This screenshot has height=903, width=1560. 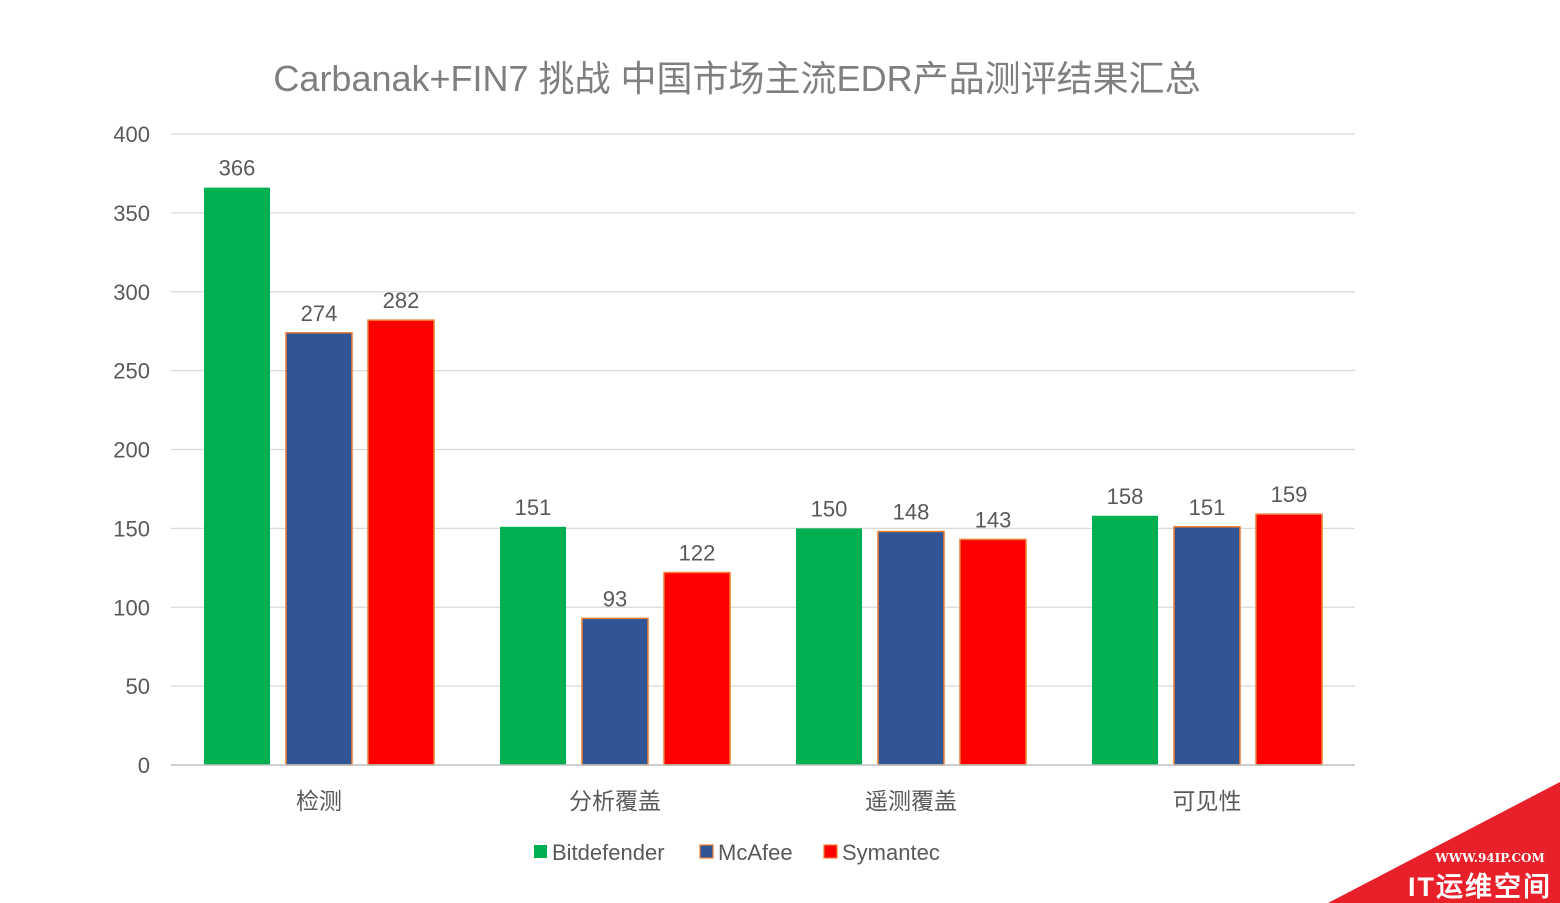 I want to click on data-label: 122, so click(x=697, y=553).